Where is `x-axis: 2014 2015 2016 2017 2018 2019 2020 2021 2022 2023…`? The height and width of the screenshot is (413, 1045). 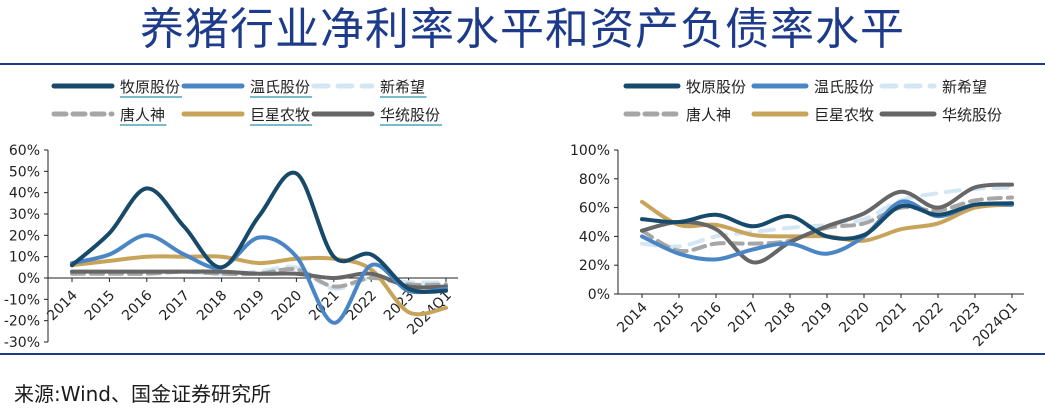
x-axis: 2014 2015 2016 2017 2018 2019 2020 2021 2022 2023… is located at coordinates (819, 321).